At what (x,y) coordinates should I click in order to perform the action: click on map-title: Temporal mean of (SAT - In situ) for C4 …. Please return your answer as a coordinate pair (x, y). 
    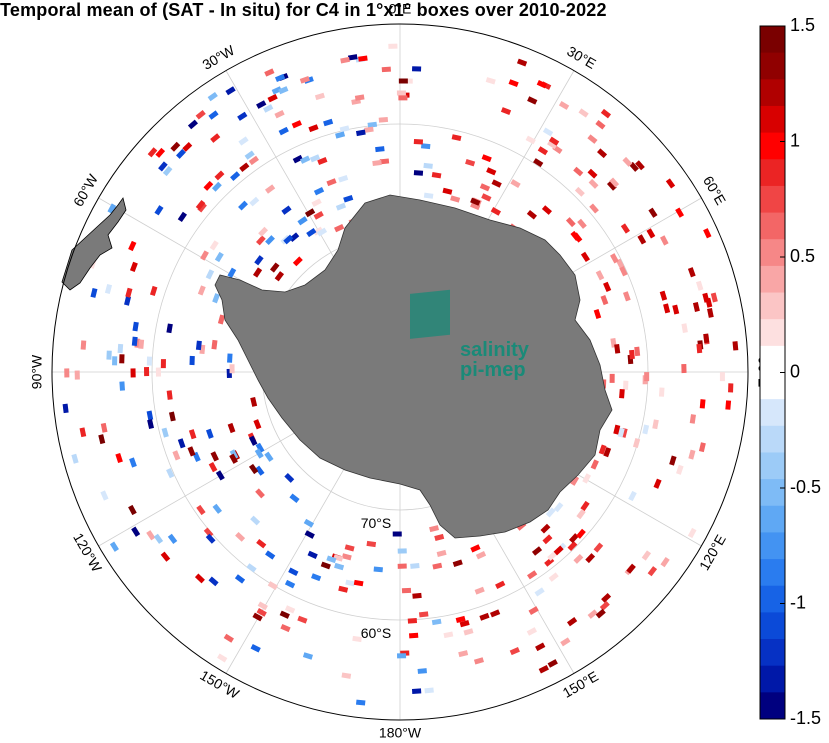
    Looking at the image, I should click on (303, 10).